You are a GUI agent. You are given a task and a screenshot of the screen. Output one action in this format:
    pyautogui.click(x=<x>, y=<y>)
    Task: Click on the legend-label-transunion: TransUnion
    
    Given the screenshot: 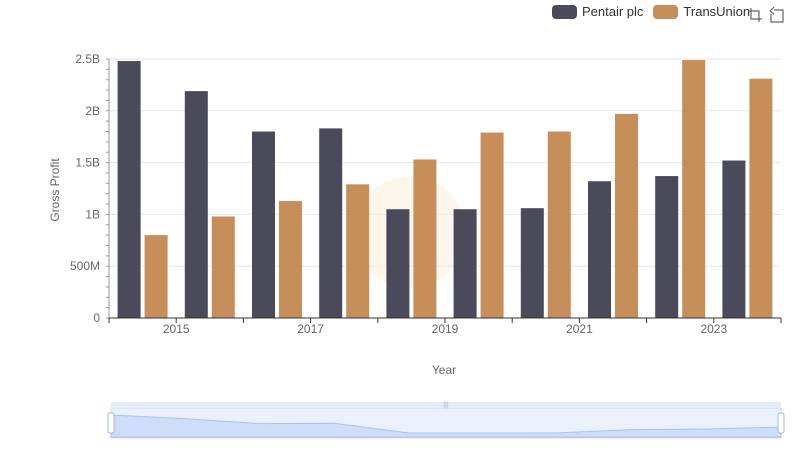 What is the action you would take?
    pyautogui.click(x=717, y=11)
    